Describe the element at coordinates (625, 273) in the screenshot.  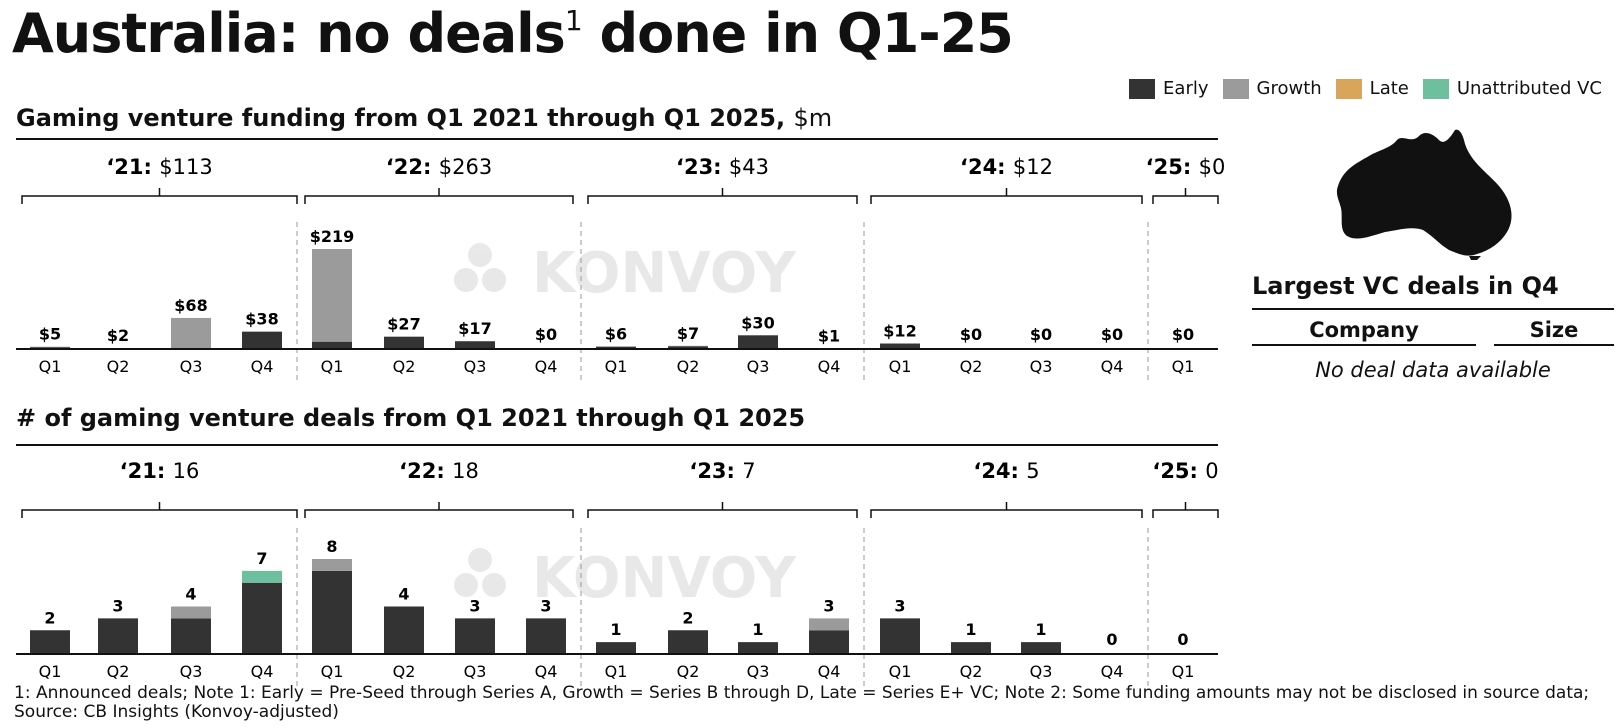
I see `funding-watermark: KONVOY` at that location.